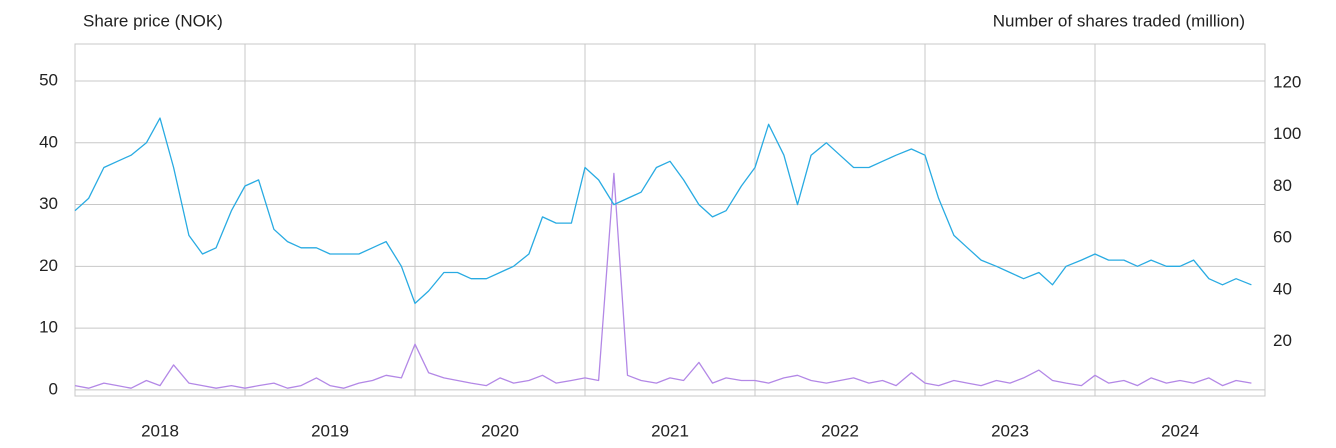  I want to click on y2-tick-label: 120, so click(1287, 81).